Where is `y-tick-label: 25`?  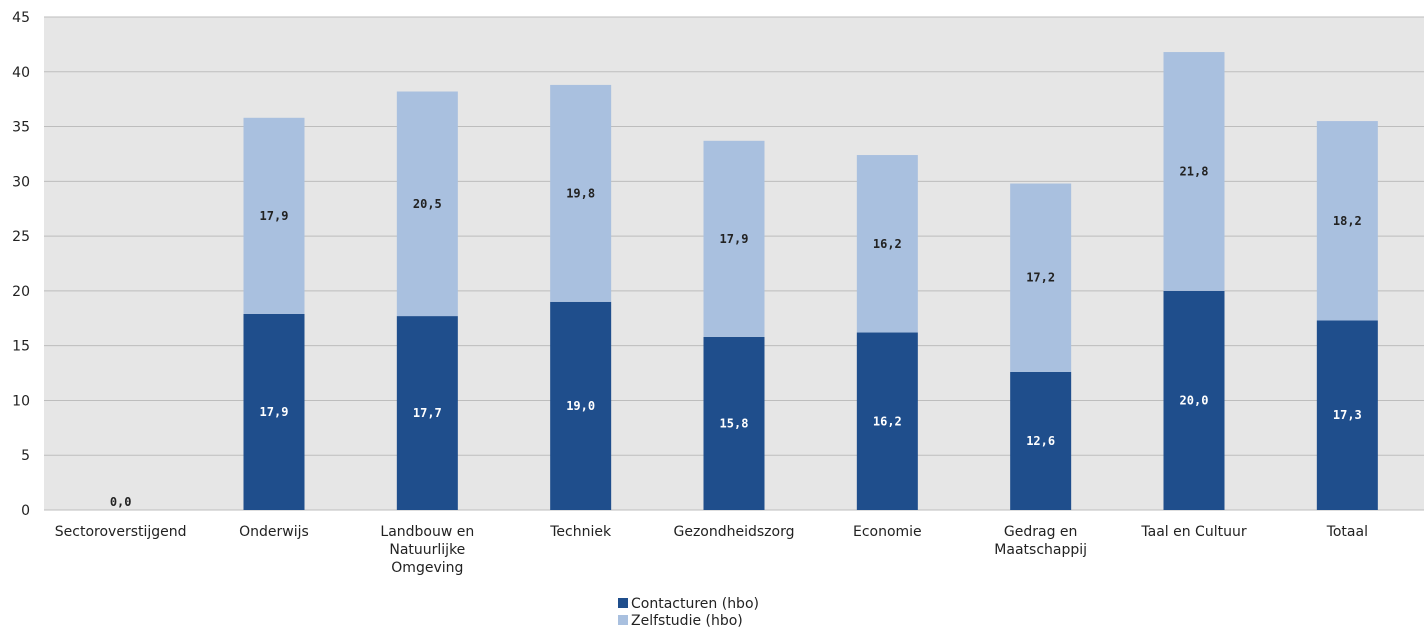 y-tick-label: 25 is located at coordinates (21, 237).